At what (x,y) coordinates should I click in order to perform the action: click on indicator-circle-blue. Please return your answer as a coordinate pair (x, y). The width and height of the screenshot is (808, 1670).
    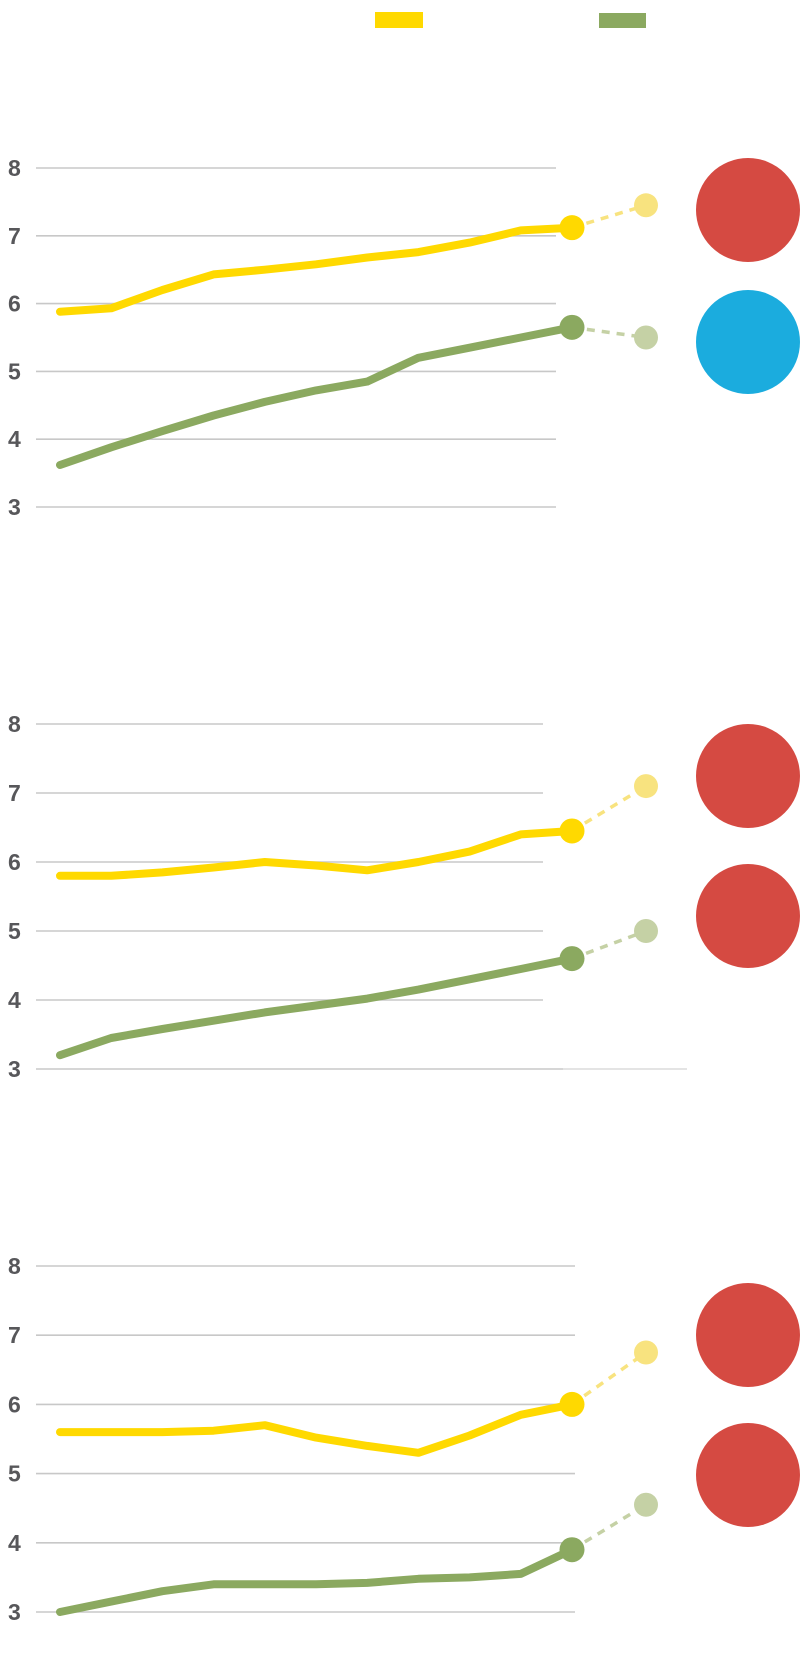
    Looking at the image, I should click on (748, 342).